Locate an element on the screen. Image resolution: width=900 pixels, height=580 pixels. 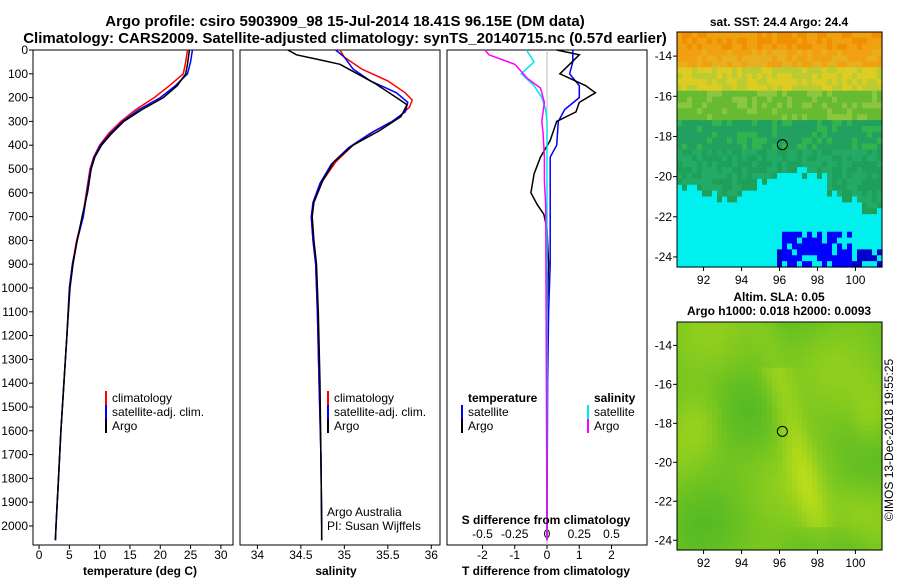
y-tick-label: 1300 is located at coordinates (14, 359).